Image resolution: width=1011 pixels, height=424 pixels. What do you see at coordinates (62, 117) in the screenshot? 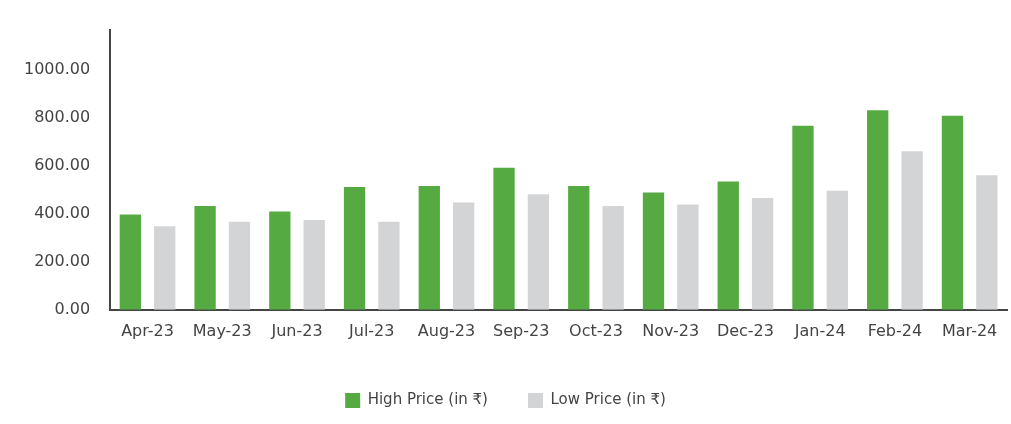
I see `y-tick-label: 800.00` at bounding box center [62, 117].